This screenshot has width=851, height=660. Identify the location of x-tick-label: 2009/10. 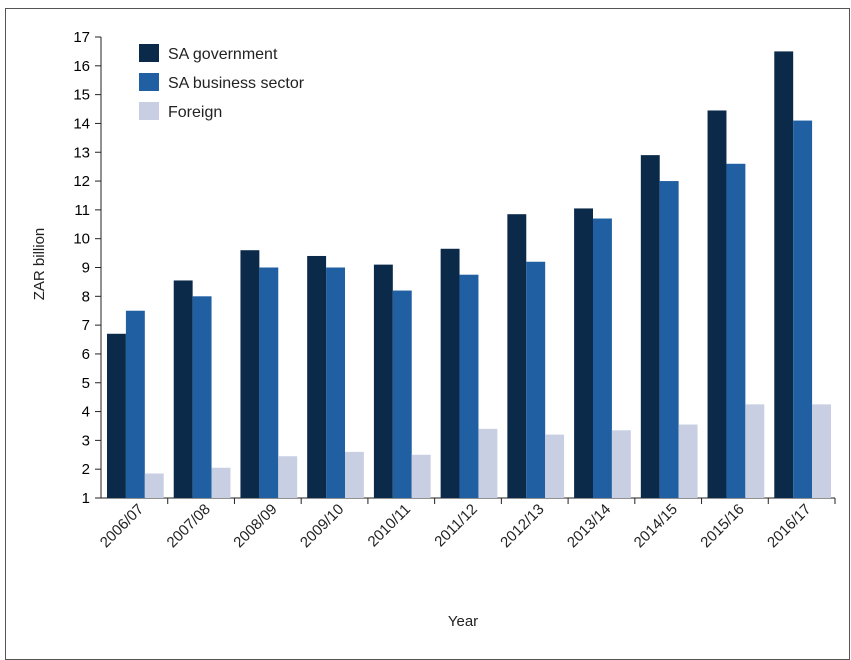
(322, 526).